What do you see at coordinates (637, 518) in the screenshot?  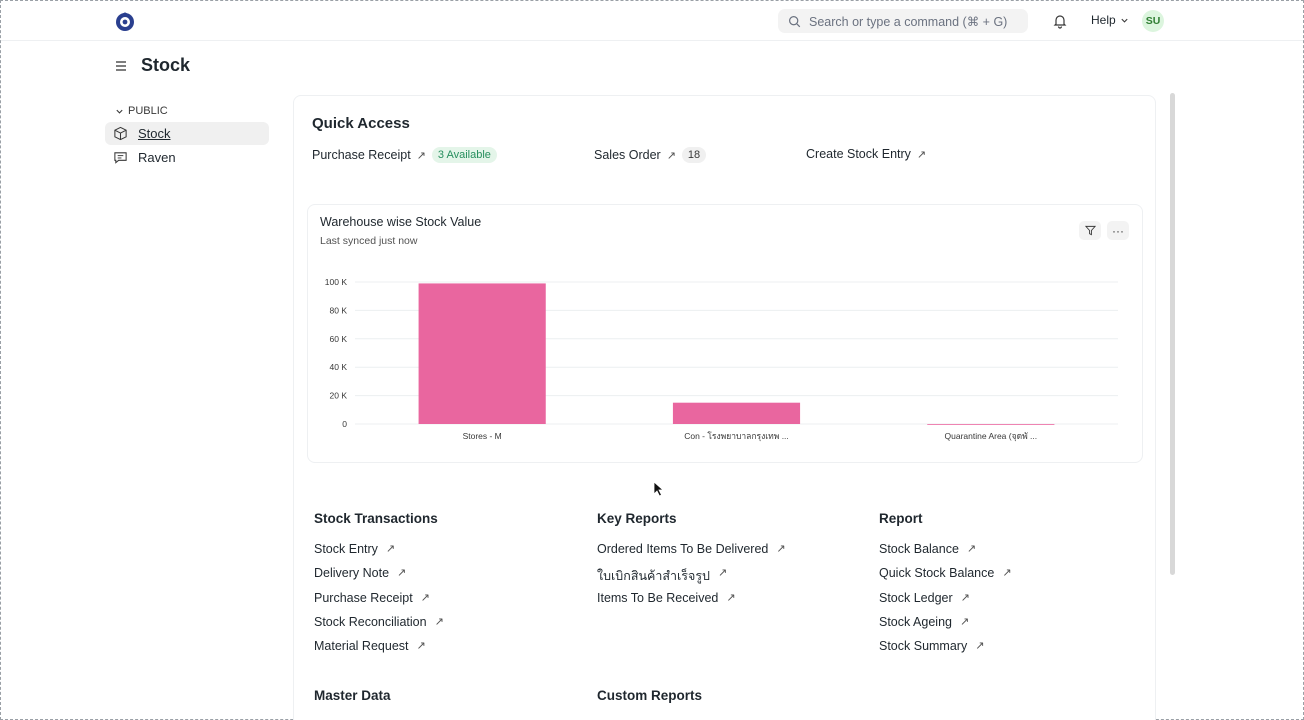 I see `section-title-key-reports: Key Reports` at bounding box center [637, 518].